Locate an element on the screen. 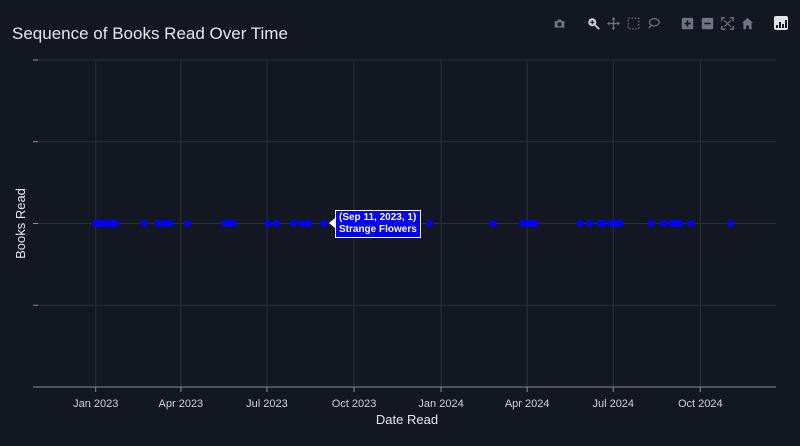 Image resolution: width=800 pixels, height=446 pixels. pan-icon is located at coordinates (613, 23).